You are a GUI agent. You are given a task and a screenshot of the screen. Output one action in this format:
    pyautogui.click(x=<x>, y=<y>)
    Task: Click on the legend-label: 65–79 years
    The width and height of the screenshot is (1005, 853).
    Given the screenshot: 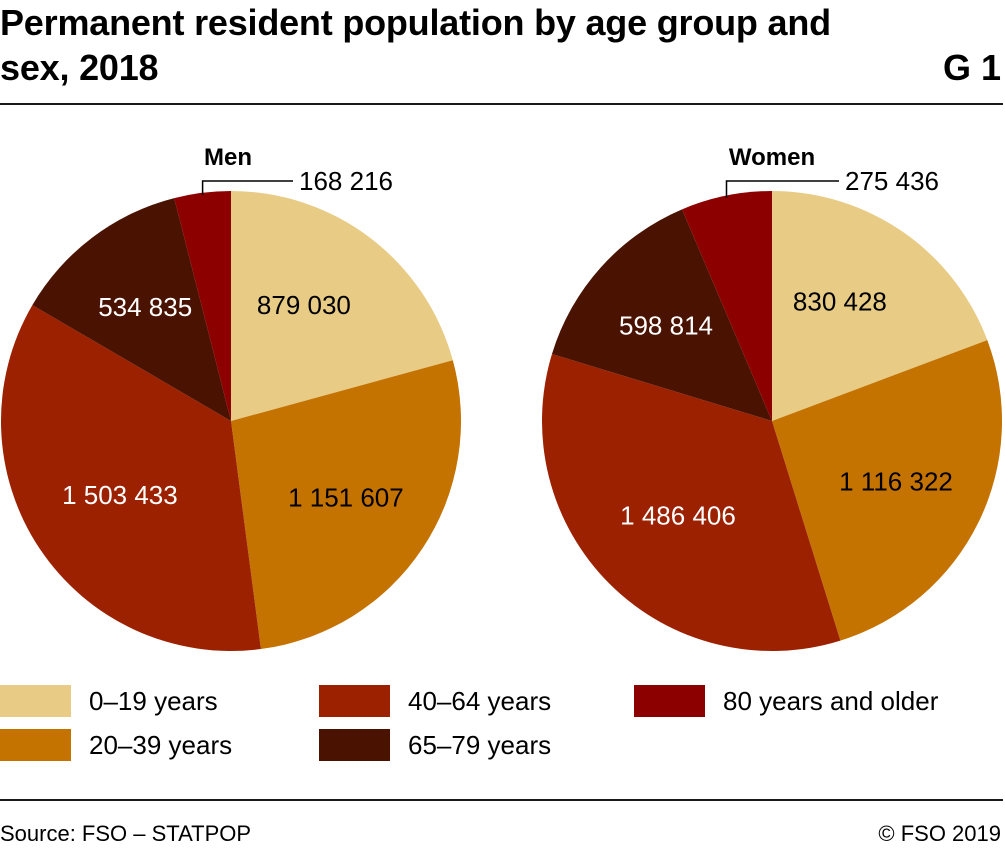 What is the action you would take?
    pyautogui.click(x=480, y=745)
    